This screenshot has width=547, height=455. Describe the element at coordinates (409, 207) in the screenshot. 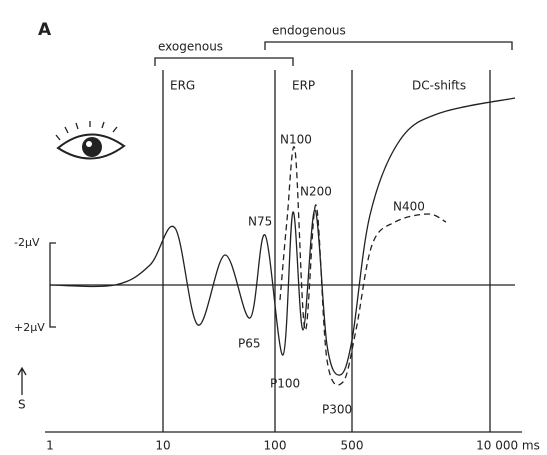

I see `peak-label: N400` at that location.